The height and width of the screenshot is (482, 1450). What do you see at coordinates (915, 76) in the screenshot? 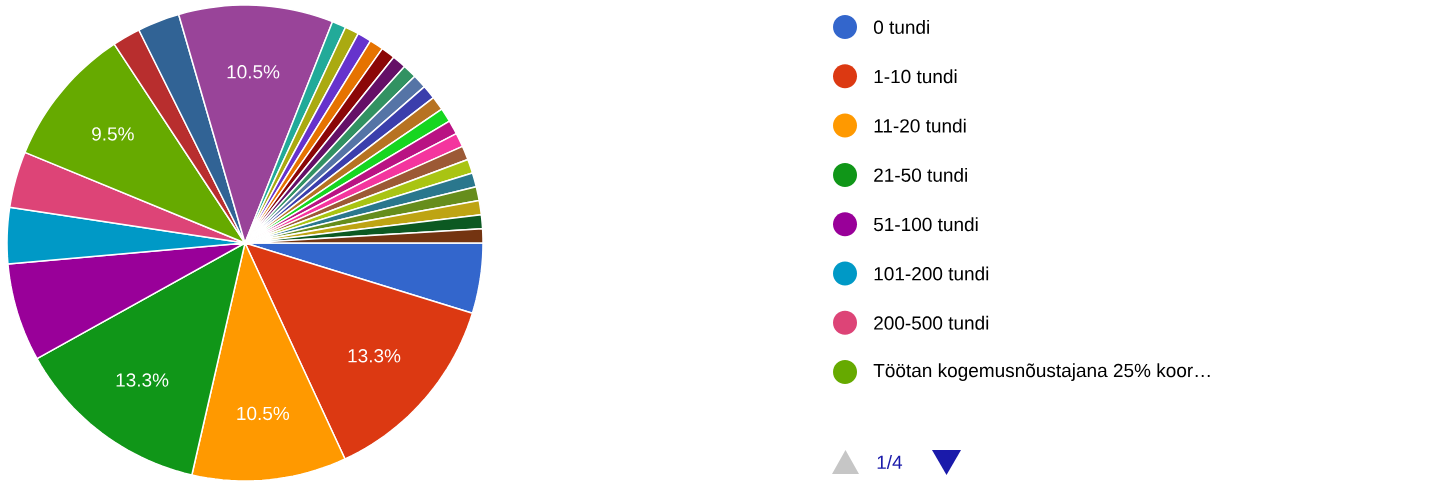
I see `legend-label: 1-10 tundi` at bounding box center [915, 76].